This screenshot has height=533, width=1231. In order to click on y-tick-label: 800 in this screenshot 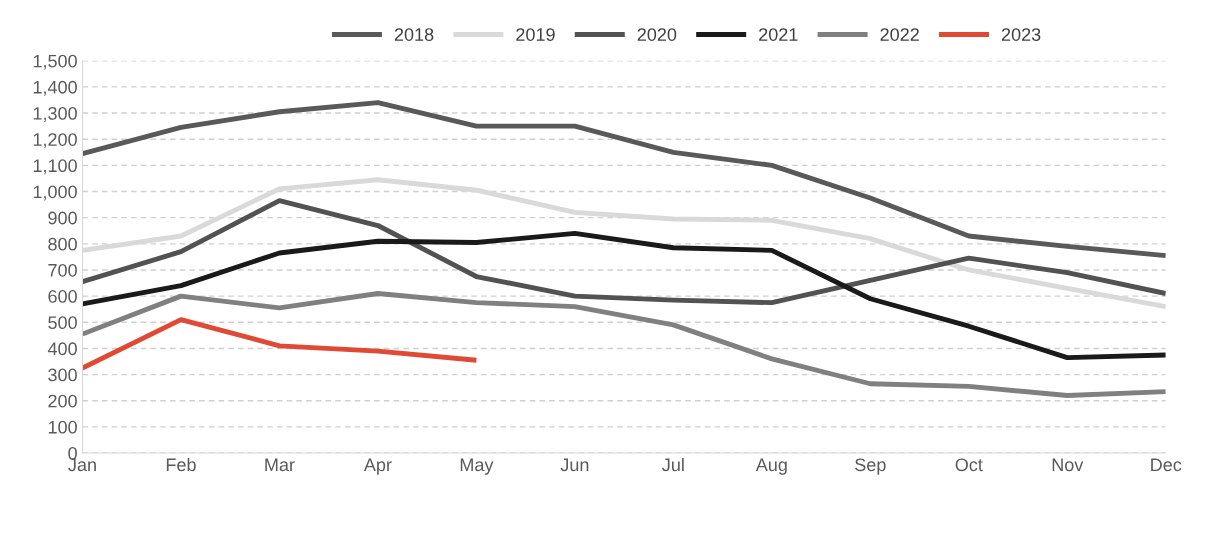, I will do `click(62, 244)`.